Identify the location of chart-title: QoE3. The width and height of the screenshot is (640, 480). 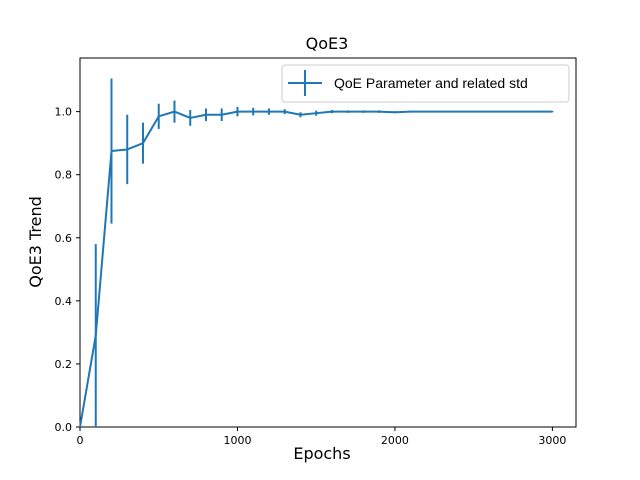
(327, 43).